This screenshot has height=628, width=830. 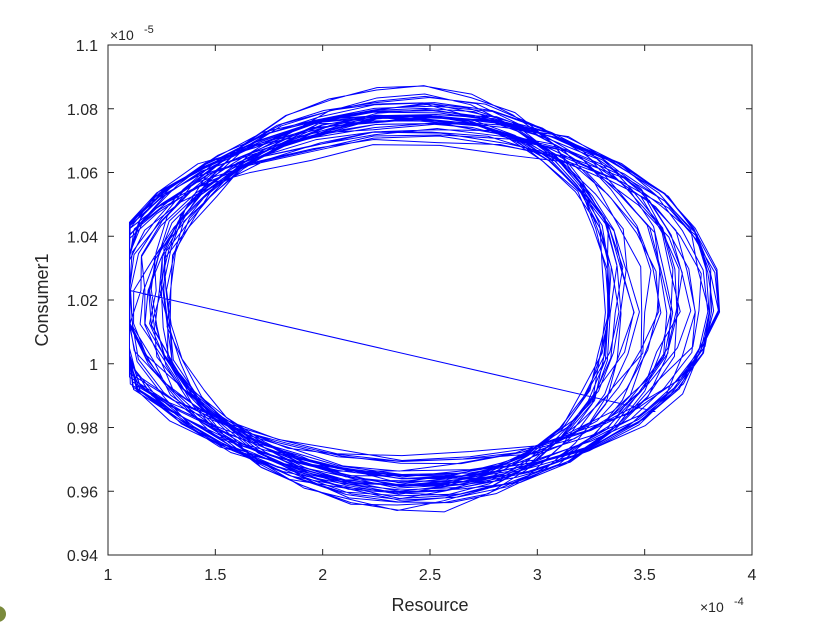 What do you see at coordinates (322, 575) in the screenshot?
I see `x-tick-label: 2` at bounding box center [322, 575].